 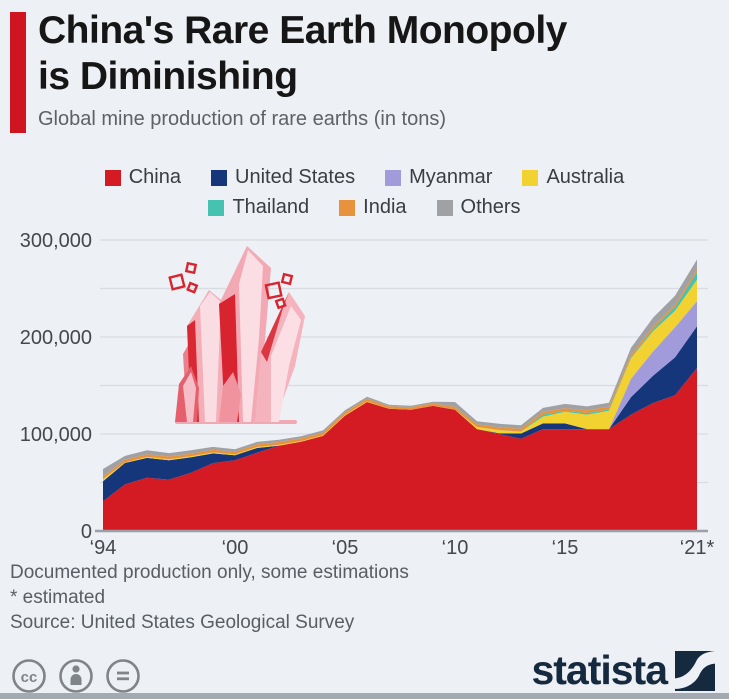 What do you see at coordinates (58, 597) in the screenshot?
I see `footnote-2: * estimated` at bounding box center [58, 597].